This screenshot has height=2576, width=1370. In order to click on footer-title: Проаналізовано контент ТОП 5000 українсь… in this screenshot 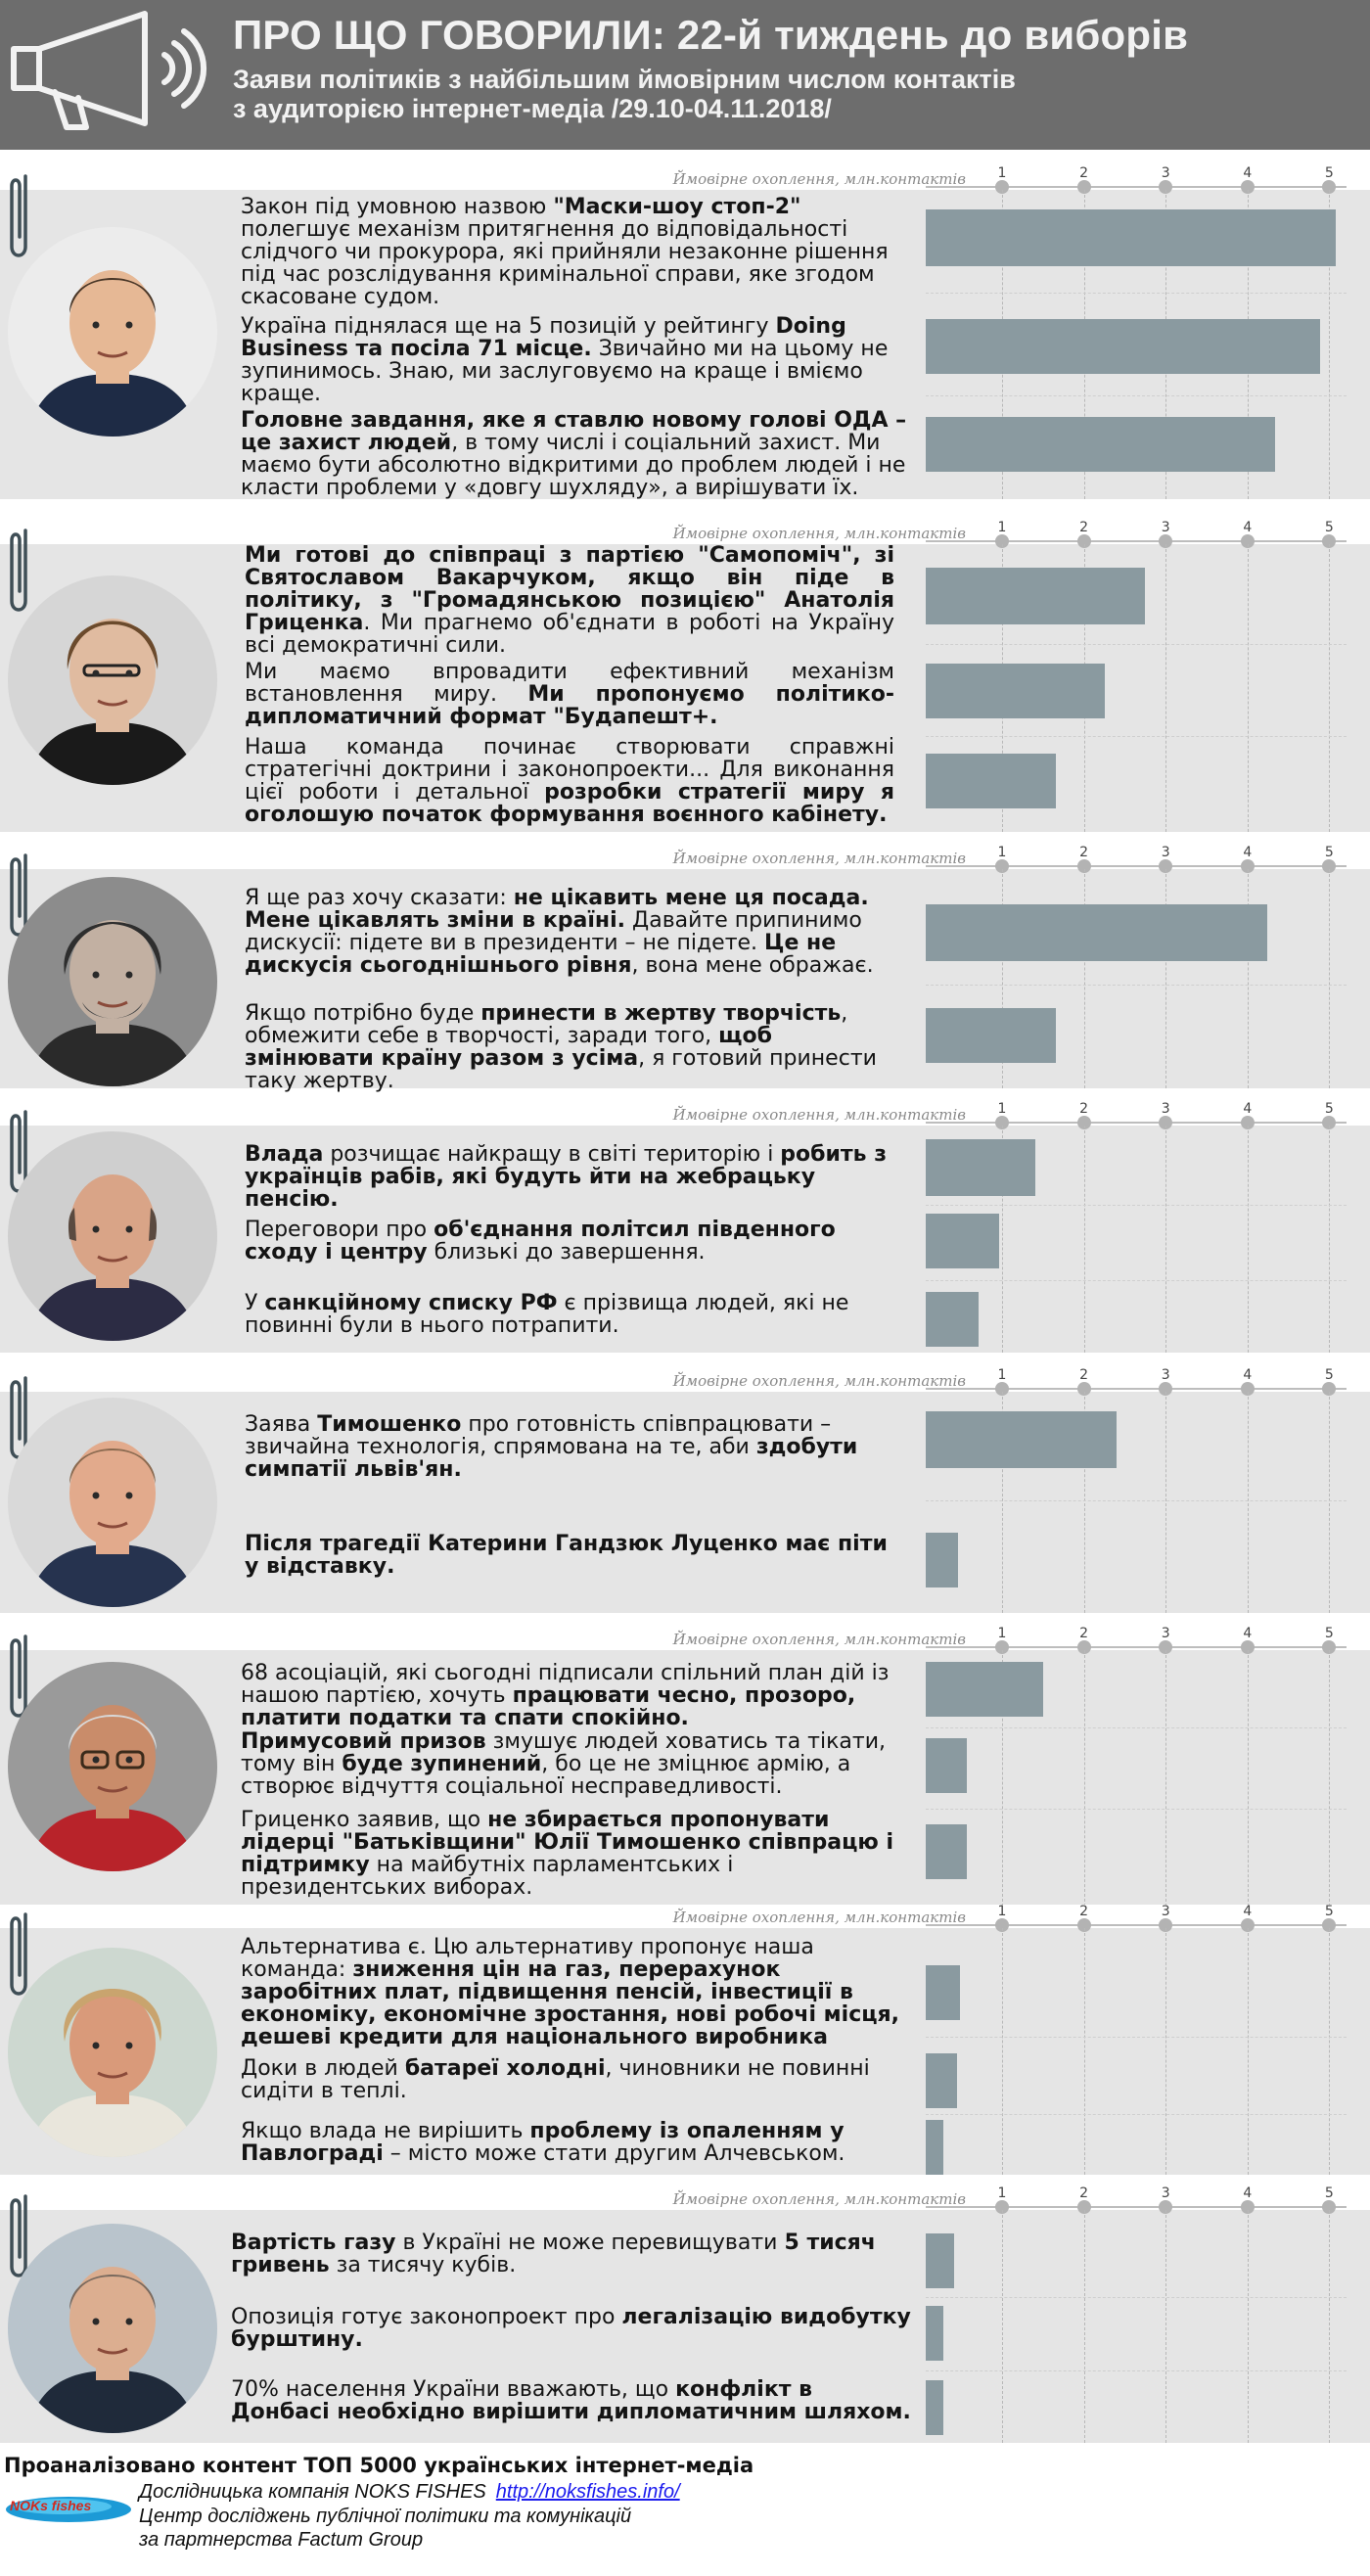, I will do `click(379, 2466)`.